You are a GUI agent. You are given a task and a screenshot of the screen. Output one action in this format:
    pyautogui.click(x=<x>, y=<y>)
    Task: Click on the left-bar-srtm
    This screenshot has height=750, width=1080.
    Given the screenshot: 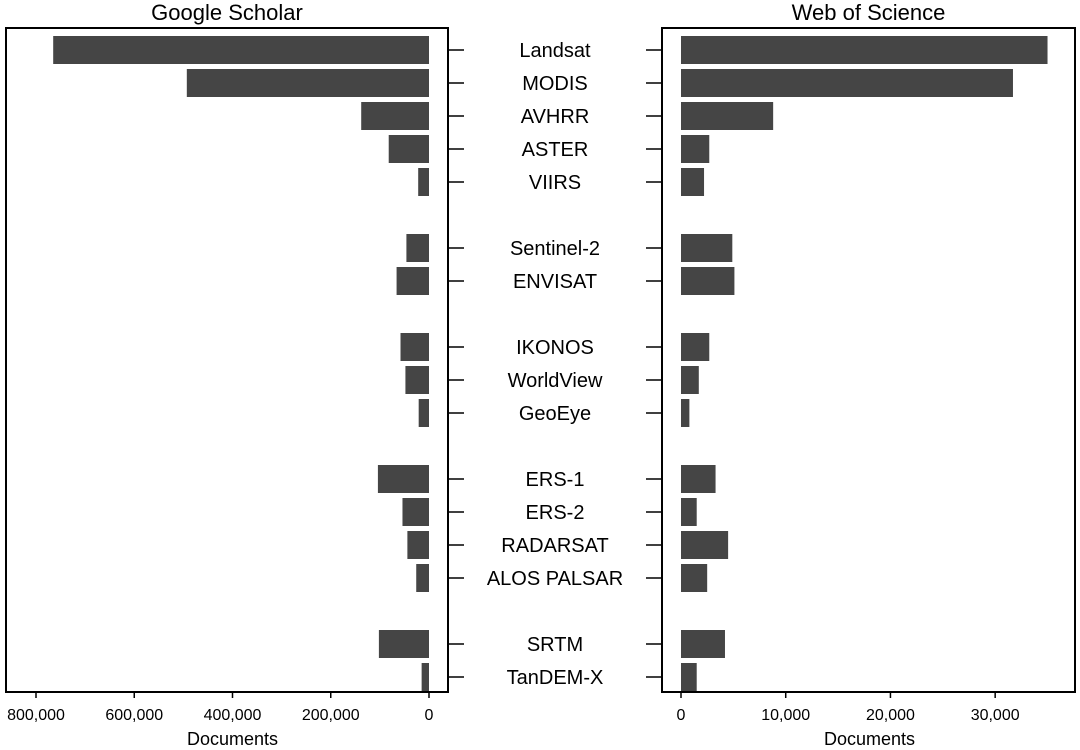 What is the action you would take?
    pyautogui.click(x=403, y=644)
    